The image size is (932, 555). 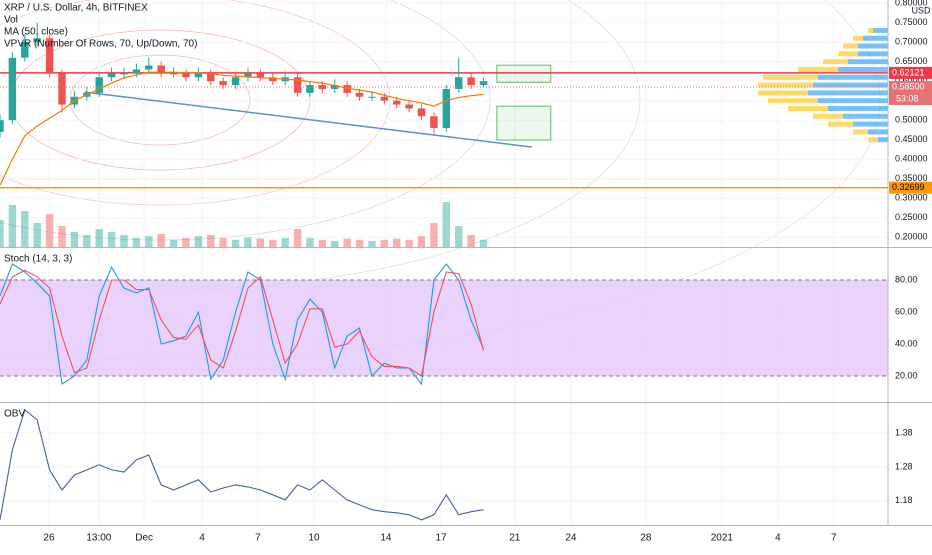 I want to click on y-tick-label: 20.00, so click(x=906, y=375).